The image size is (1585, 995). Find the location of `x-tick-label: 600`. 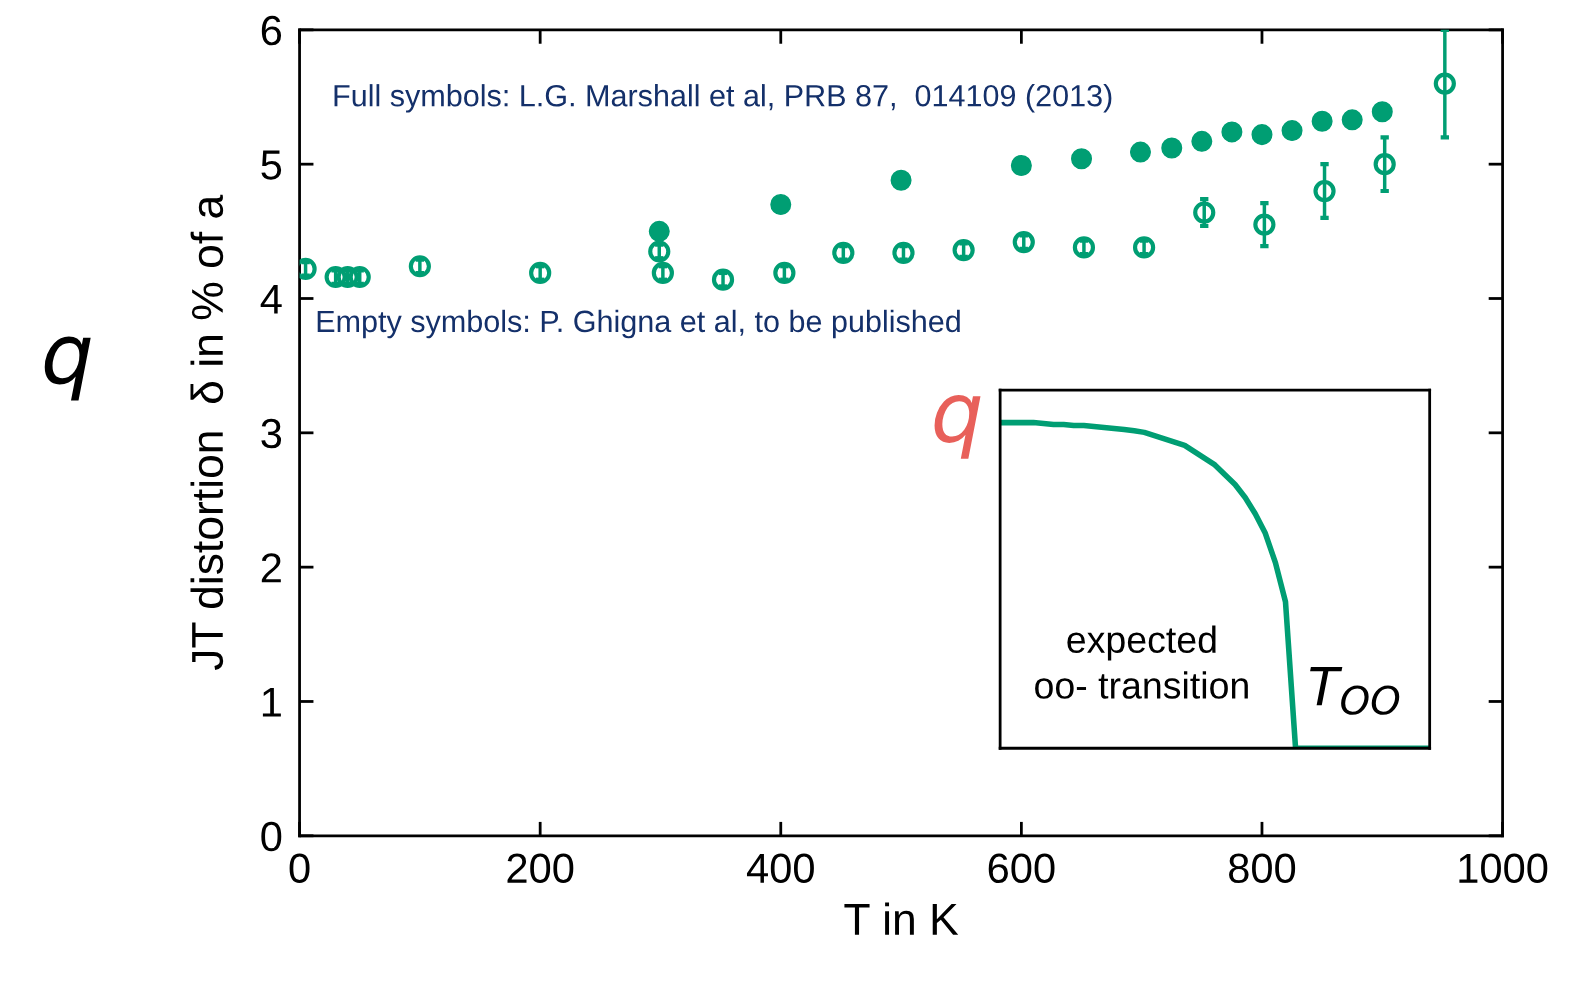

x-tick-label: 600 is located at coordinates (1021, 868).